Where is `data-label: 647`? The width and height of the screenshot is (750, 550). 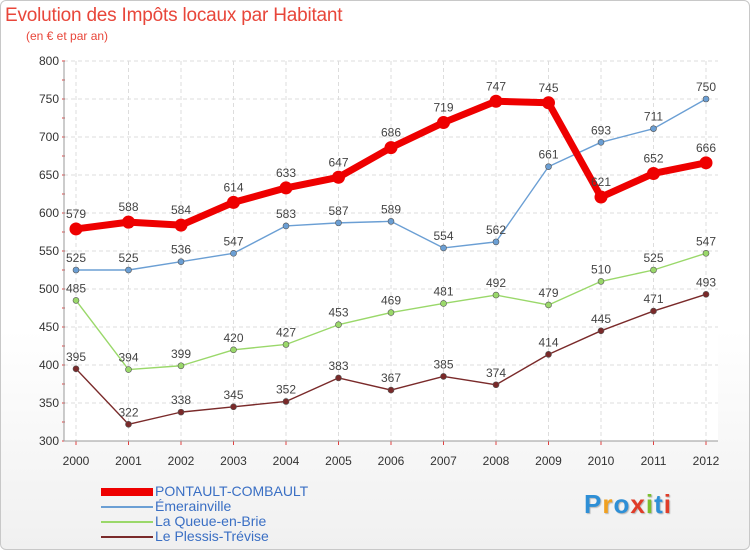
data-label: 647 is located at coordinates (338, 162).